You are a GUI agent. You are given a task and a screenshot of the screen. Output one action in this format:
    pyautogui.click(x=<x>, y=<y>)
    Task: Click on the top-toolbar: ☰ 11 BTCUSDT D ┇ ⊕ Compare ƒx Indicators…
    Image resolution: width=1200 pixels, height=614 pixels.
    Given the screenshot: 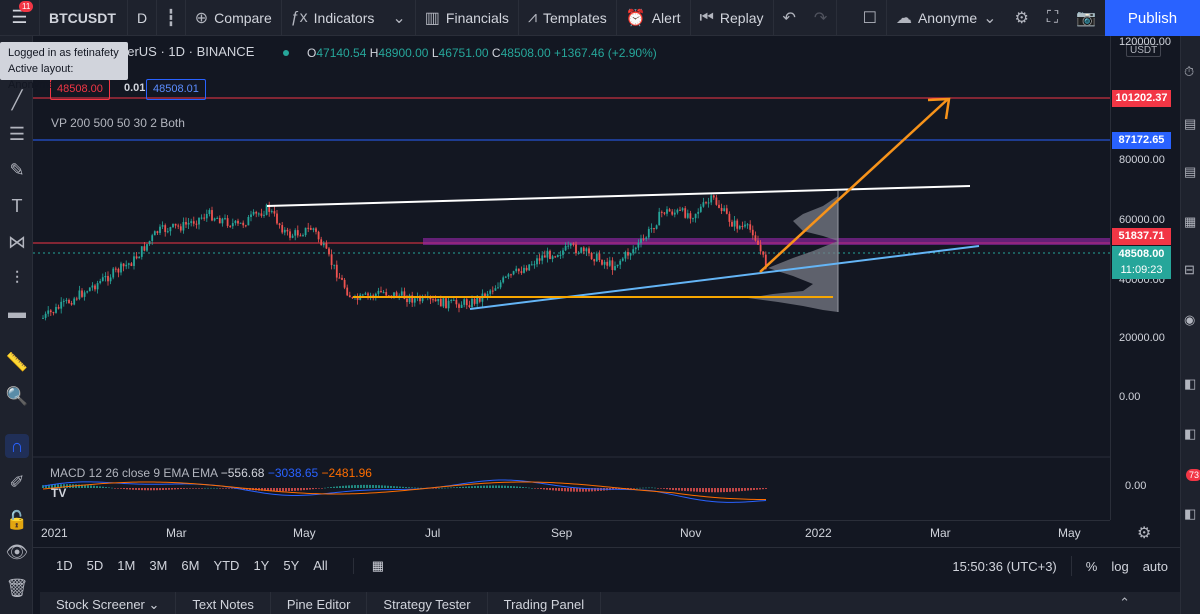 What is the action you would take?
    pyautogui.click(x=600, y=18)
    